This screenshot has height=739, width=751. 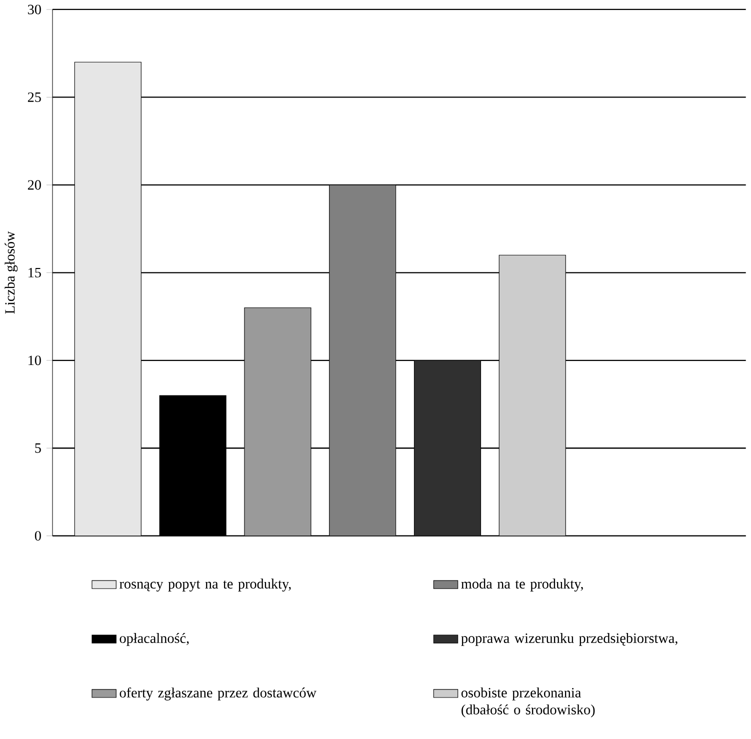 What do you see at coordinates (37, 536) in the screenshot?
I see `y-tick-label: 0` at bounding box center [37, 536].